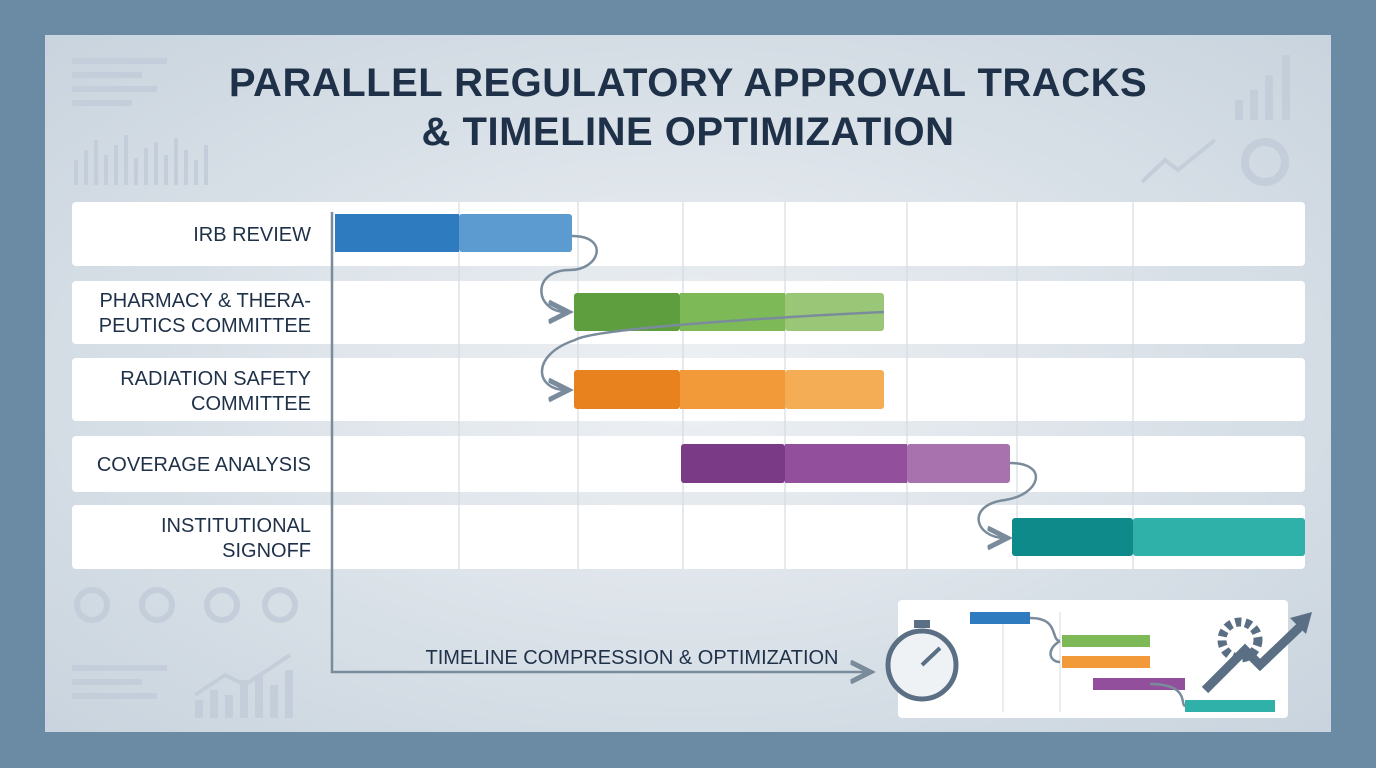 The height and width of the screenshot is (768, 1376). Describe the element at coordinates (252, 235) in the screenshot. I see `track-label: IRB REVIEW` at that location.